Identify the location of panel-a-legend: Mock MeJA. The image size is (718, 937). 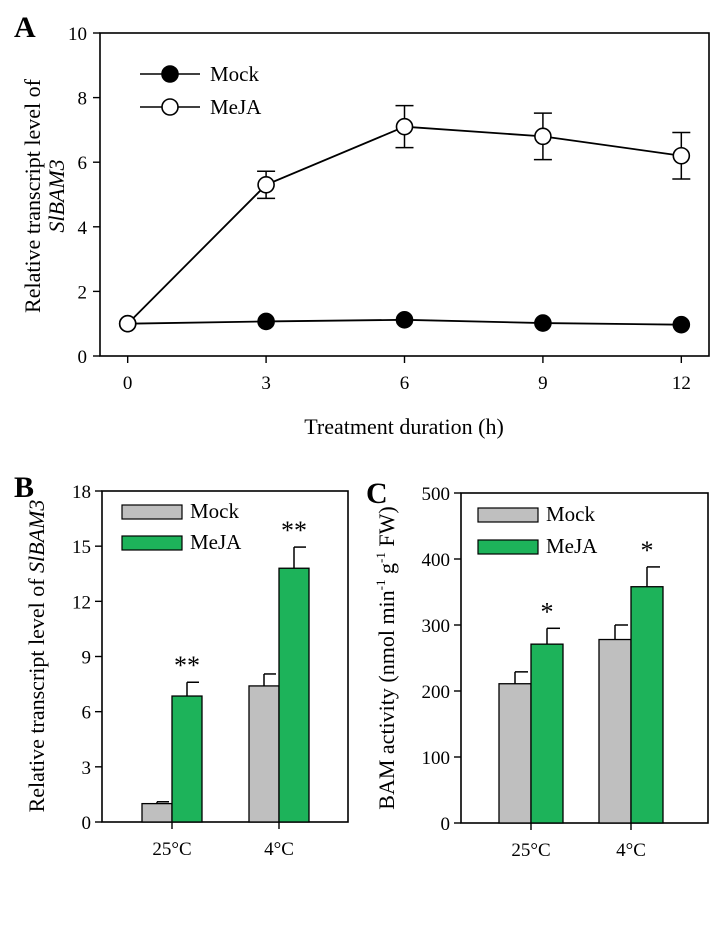
(201, 90).